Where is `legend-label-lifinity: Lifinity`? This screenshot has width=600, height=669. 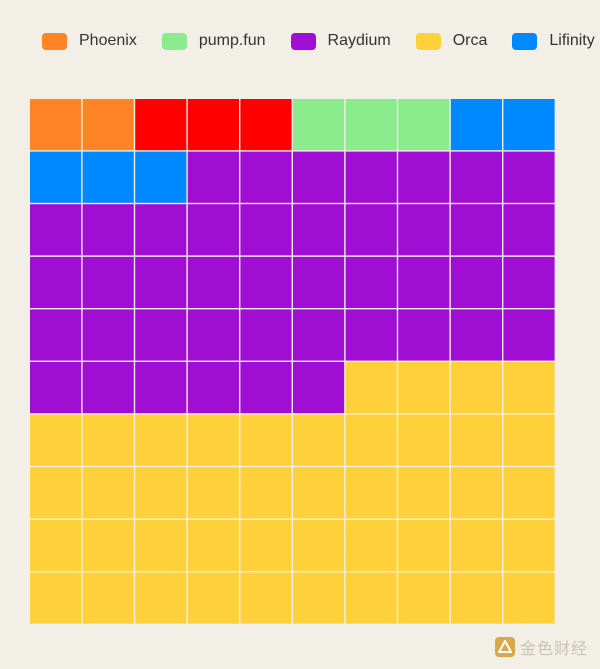 legend-label-lifinity: Lifinity is located at coordinates (572, 40).